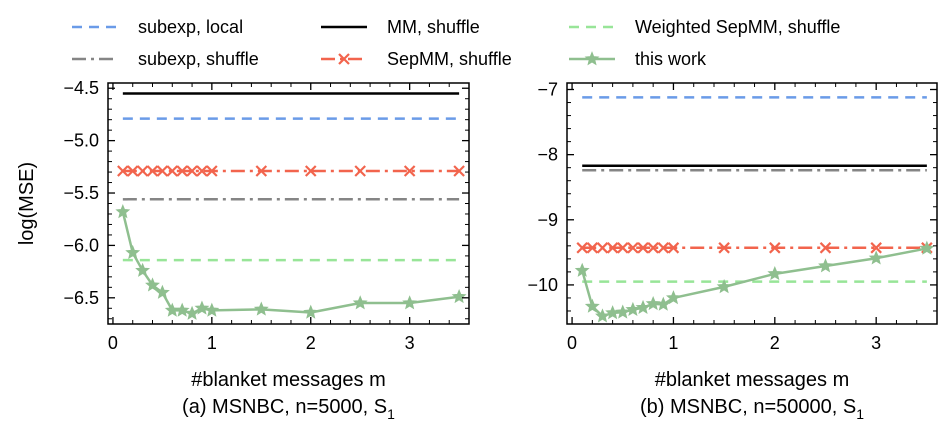 The width and height of the screenshot is (949, 428). I want to click on legend-item-wsepmm_shuffle: Weighted SepMM, shuffle, so click(704, 27).